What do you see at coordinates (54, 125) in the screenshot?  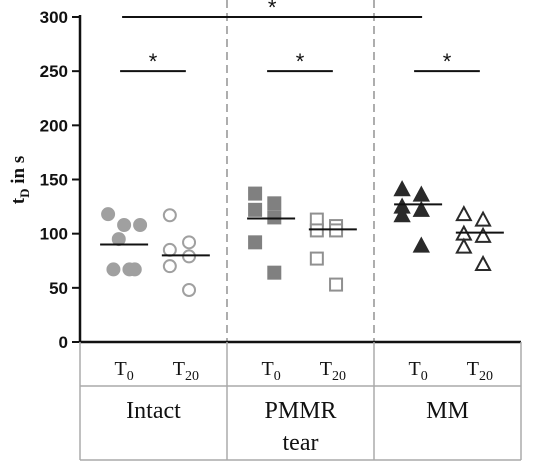 I see `y-tick-label: 200` at bounding box center [54, 125].